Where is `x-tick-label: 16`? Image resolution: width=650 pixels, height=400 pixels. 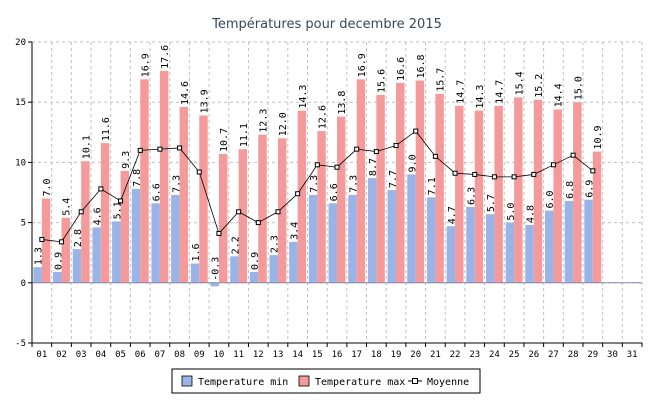
x-tick-label: 16 is located at coordinates (337, 355).